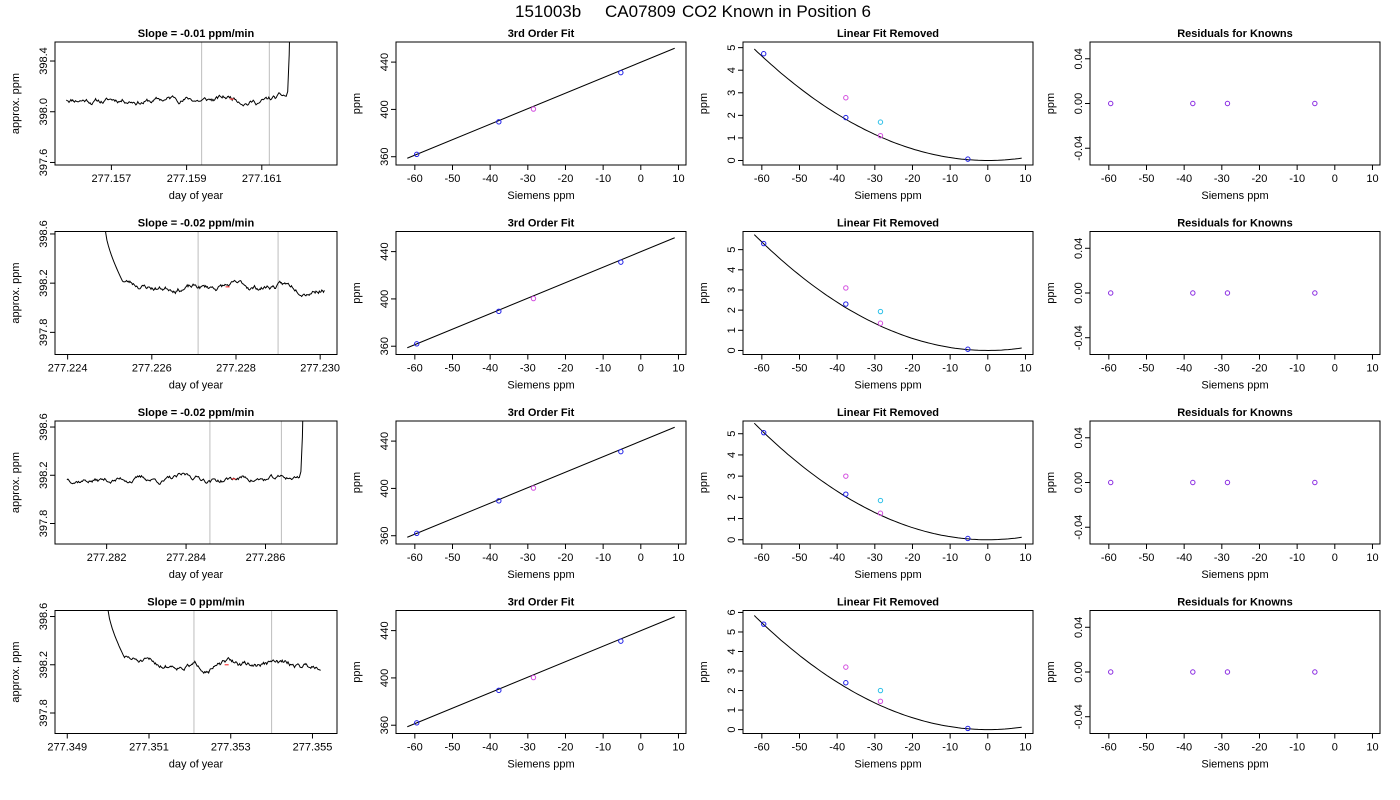 The image size is (1400, 800). I want to click on x-tick-label: 277.230, so click(320, 369).